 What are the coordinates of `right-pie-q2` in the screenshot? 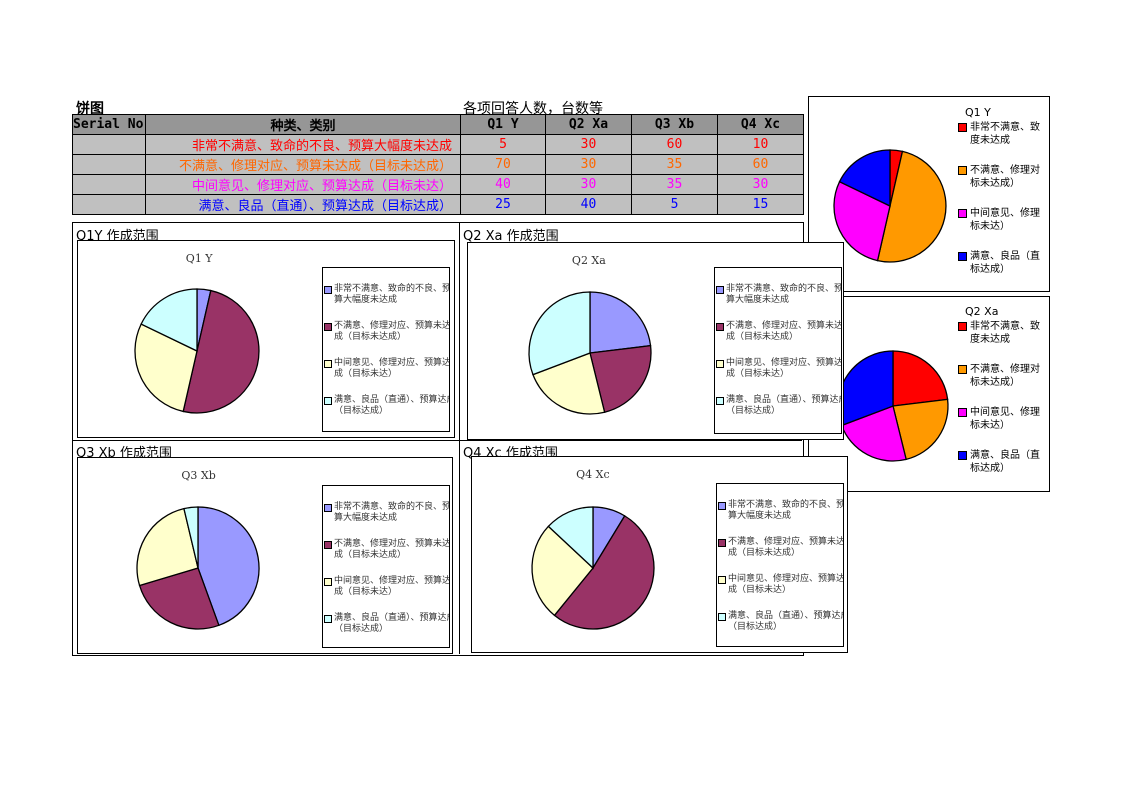 It's located at (893, 406).